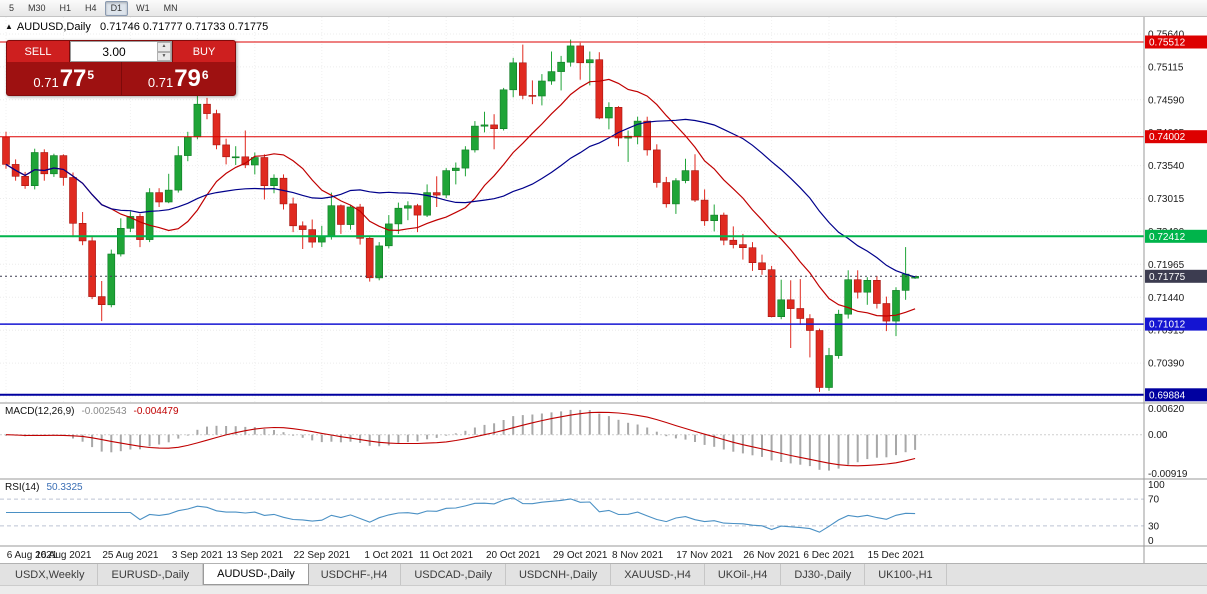 This screenshot has width=1207, height=594. I want to click on rsi-indicator-label: RSI(14) 50.3325, so click(44, 487).